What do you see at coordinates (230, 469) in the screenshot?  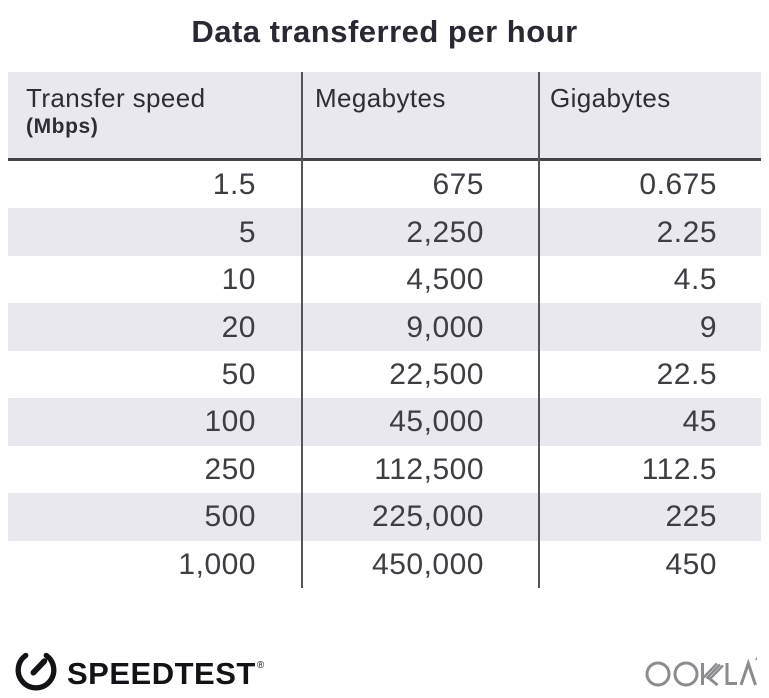 I see `cell-transfer-speed: 250` at bounding box center [230, 469].